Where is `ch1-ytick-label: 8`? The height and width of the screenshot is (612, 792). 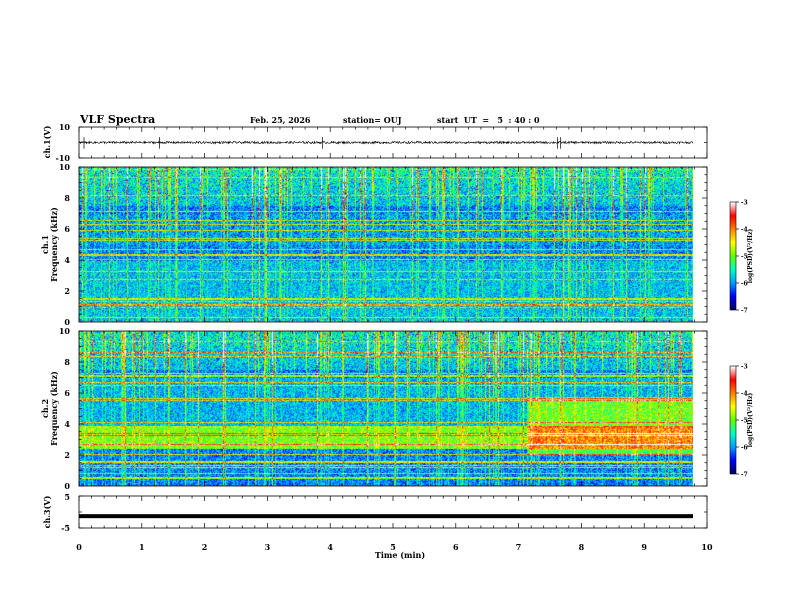
ch1-ytick-label: 8 is located at coordinates (67, 198).